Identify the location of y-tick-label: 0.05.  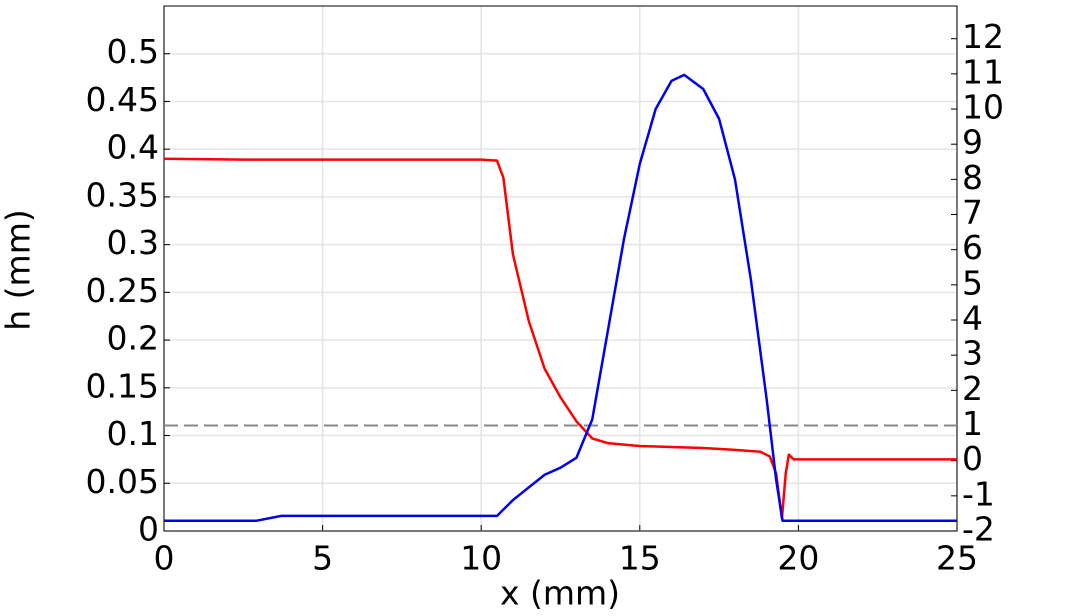
(122, 481).